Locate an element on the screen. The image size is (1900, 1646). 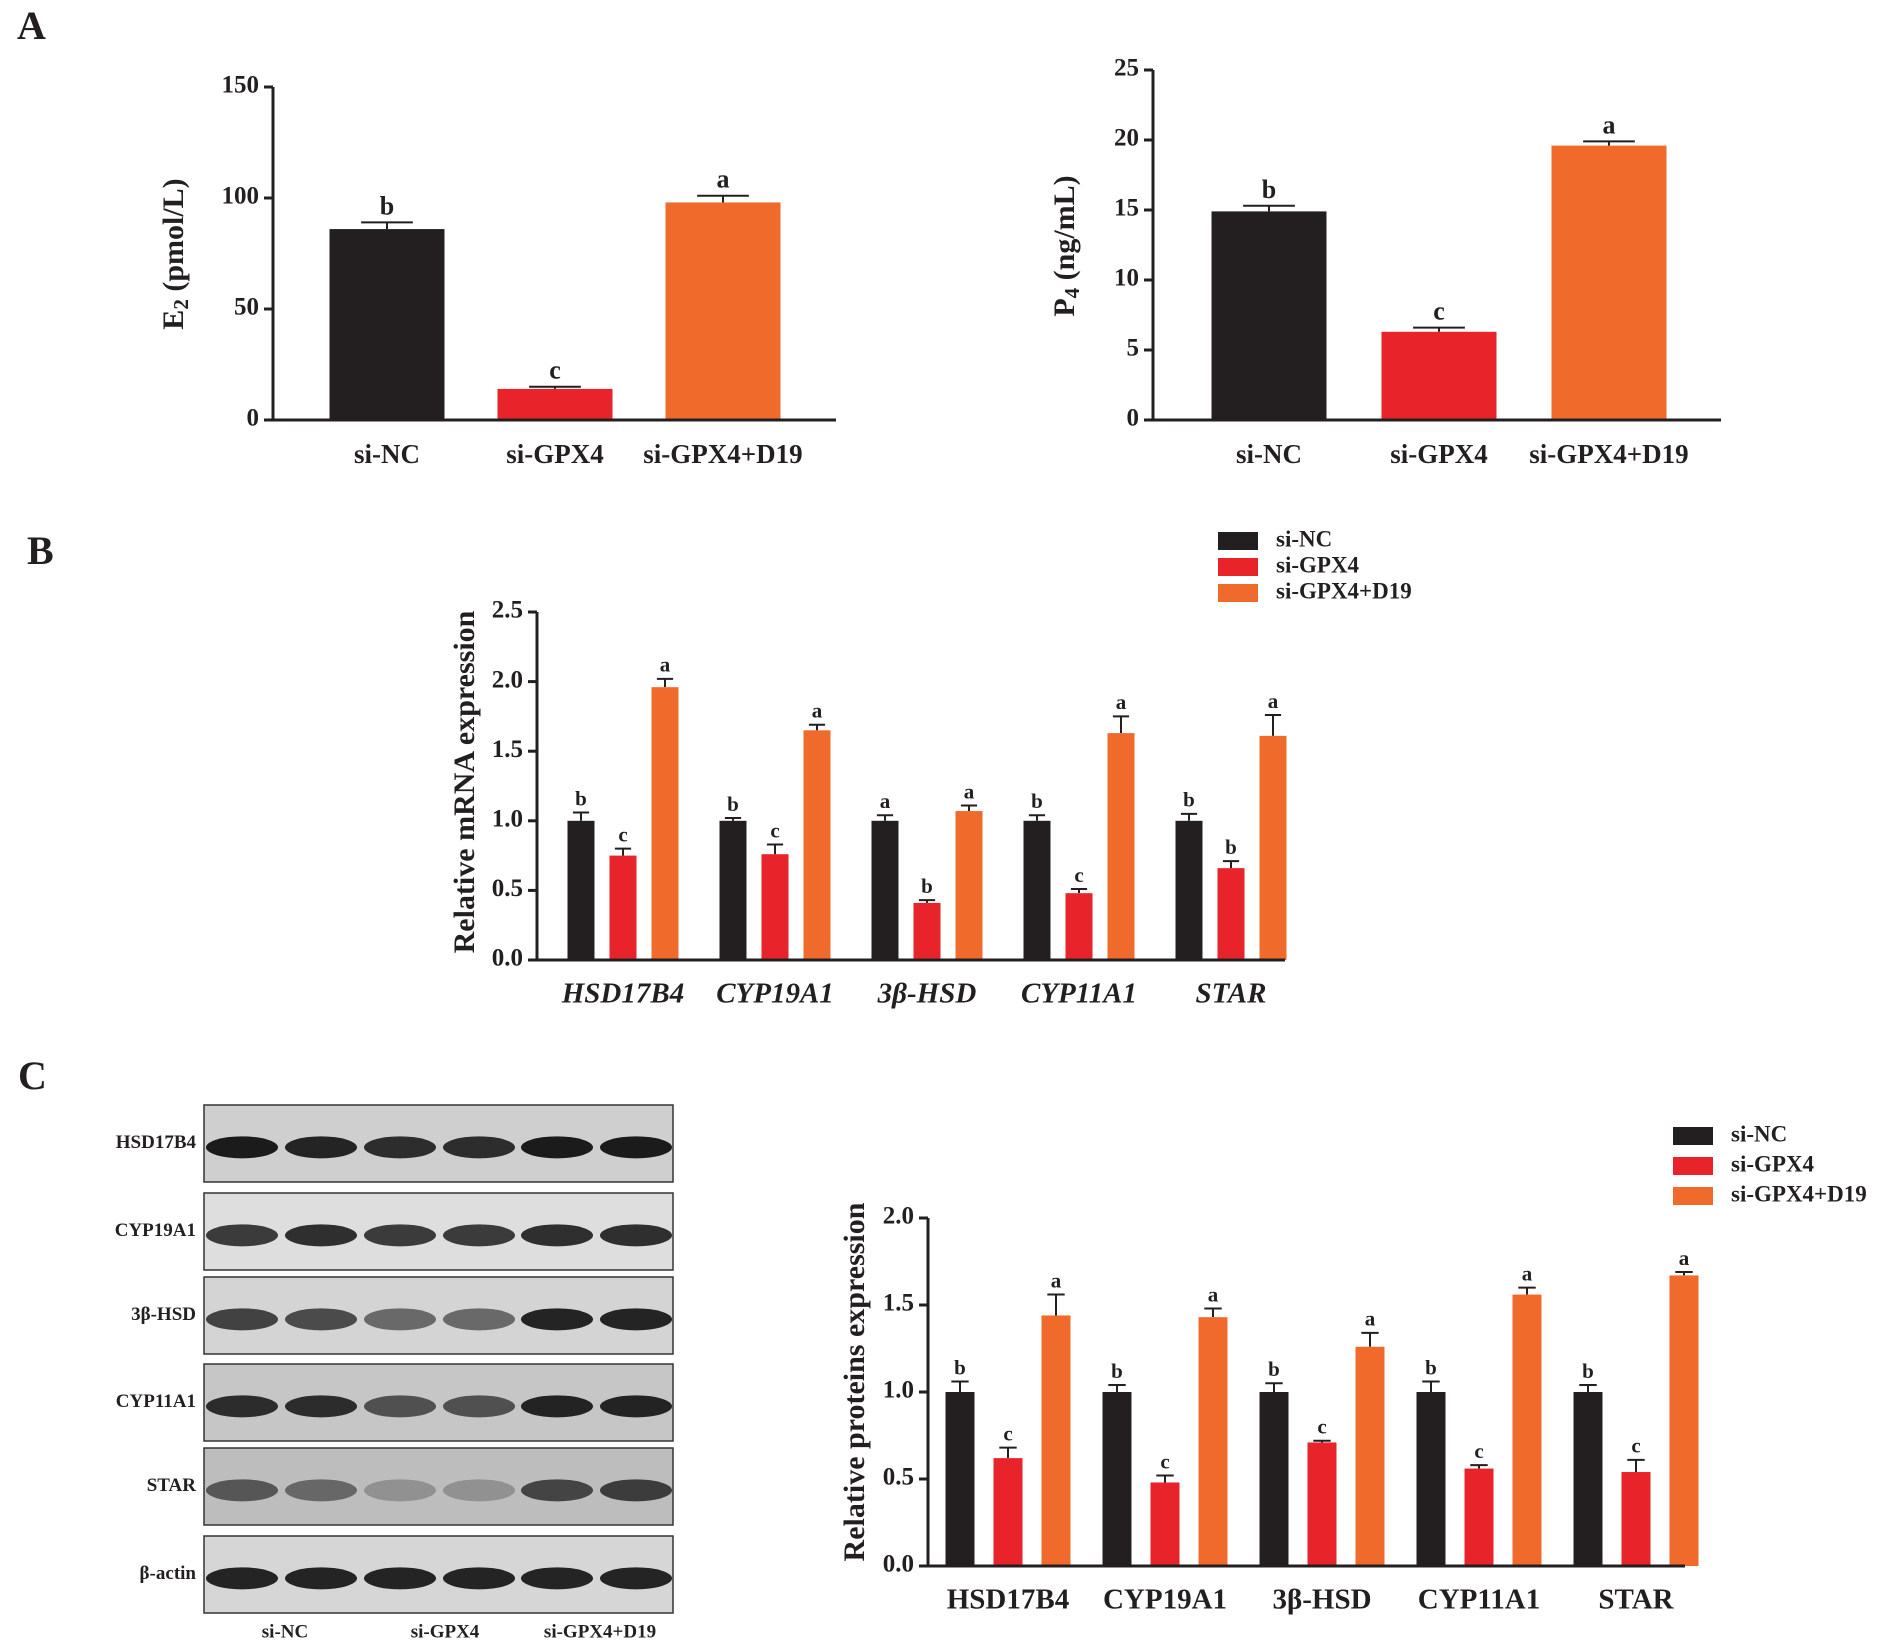
y-tick-label: 0.0 is located at coordinates (898, 1564).